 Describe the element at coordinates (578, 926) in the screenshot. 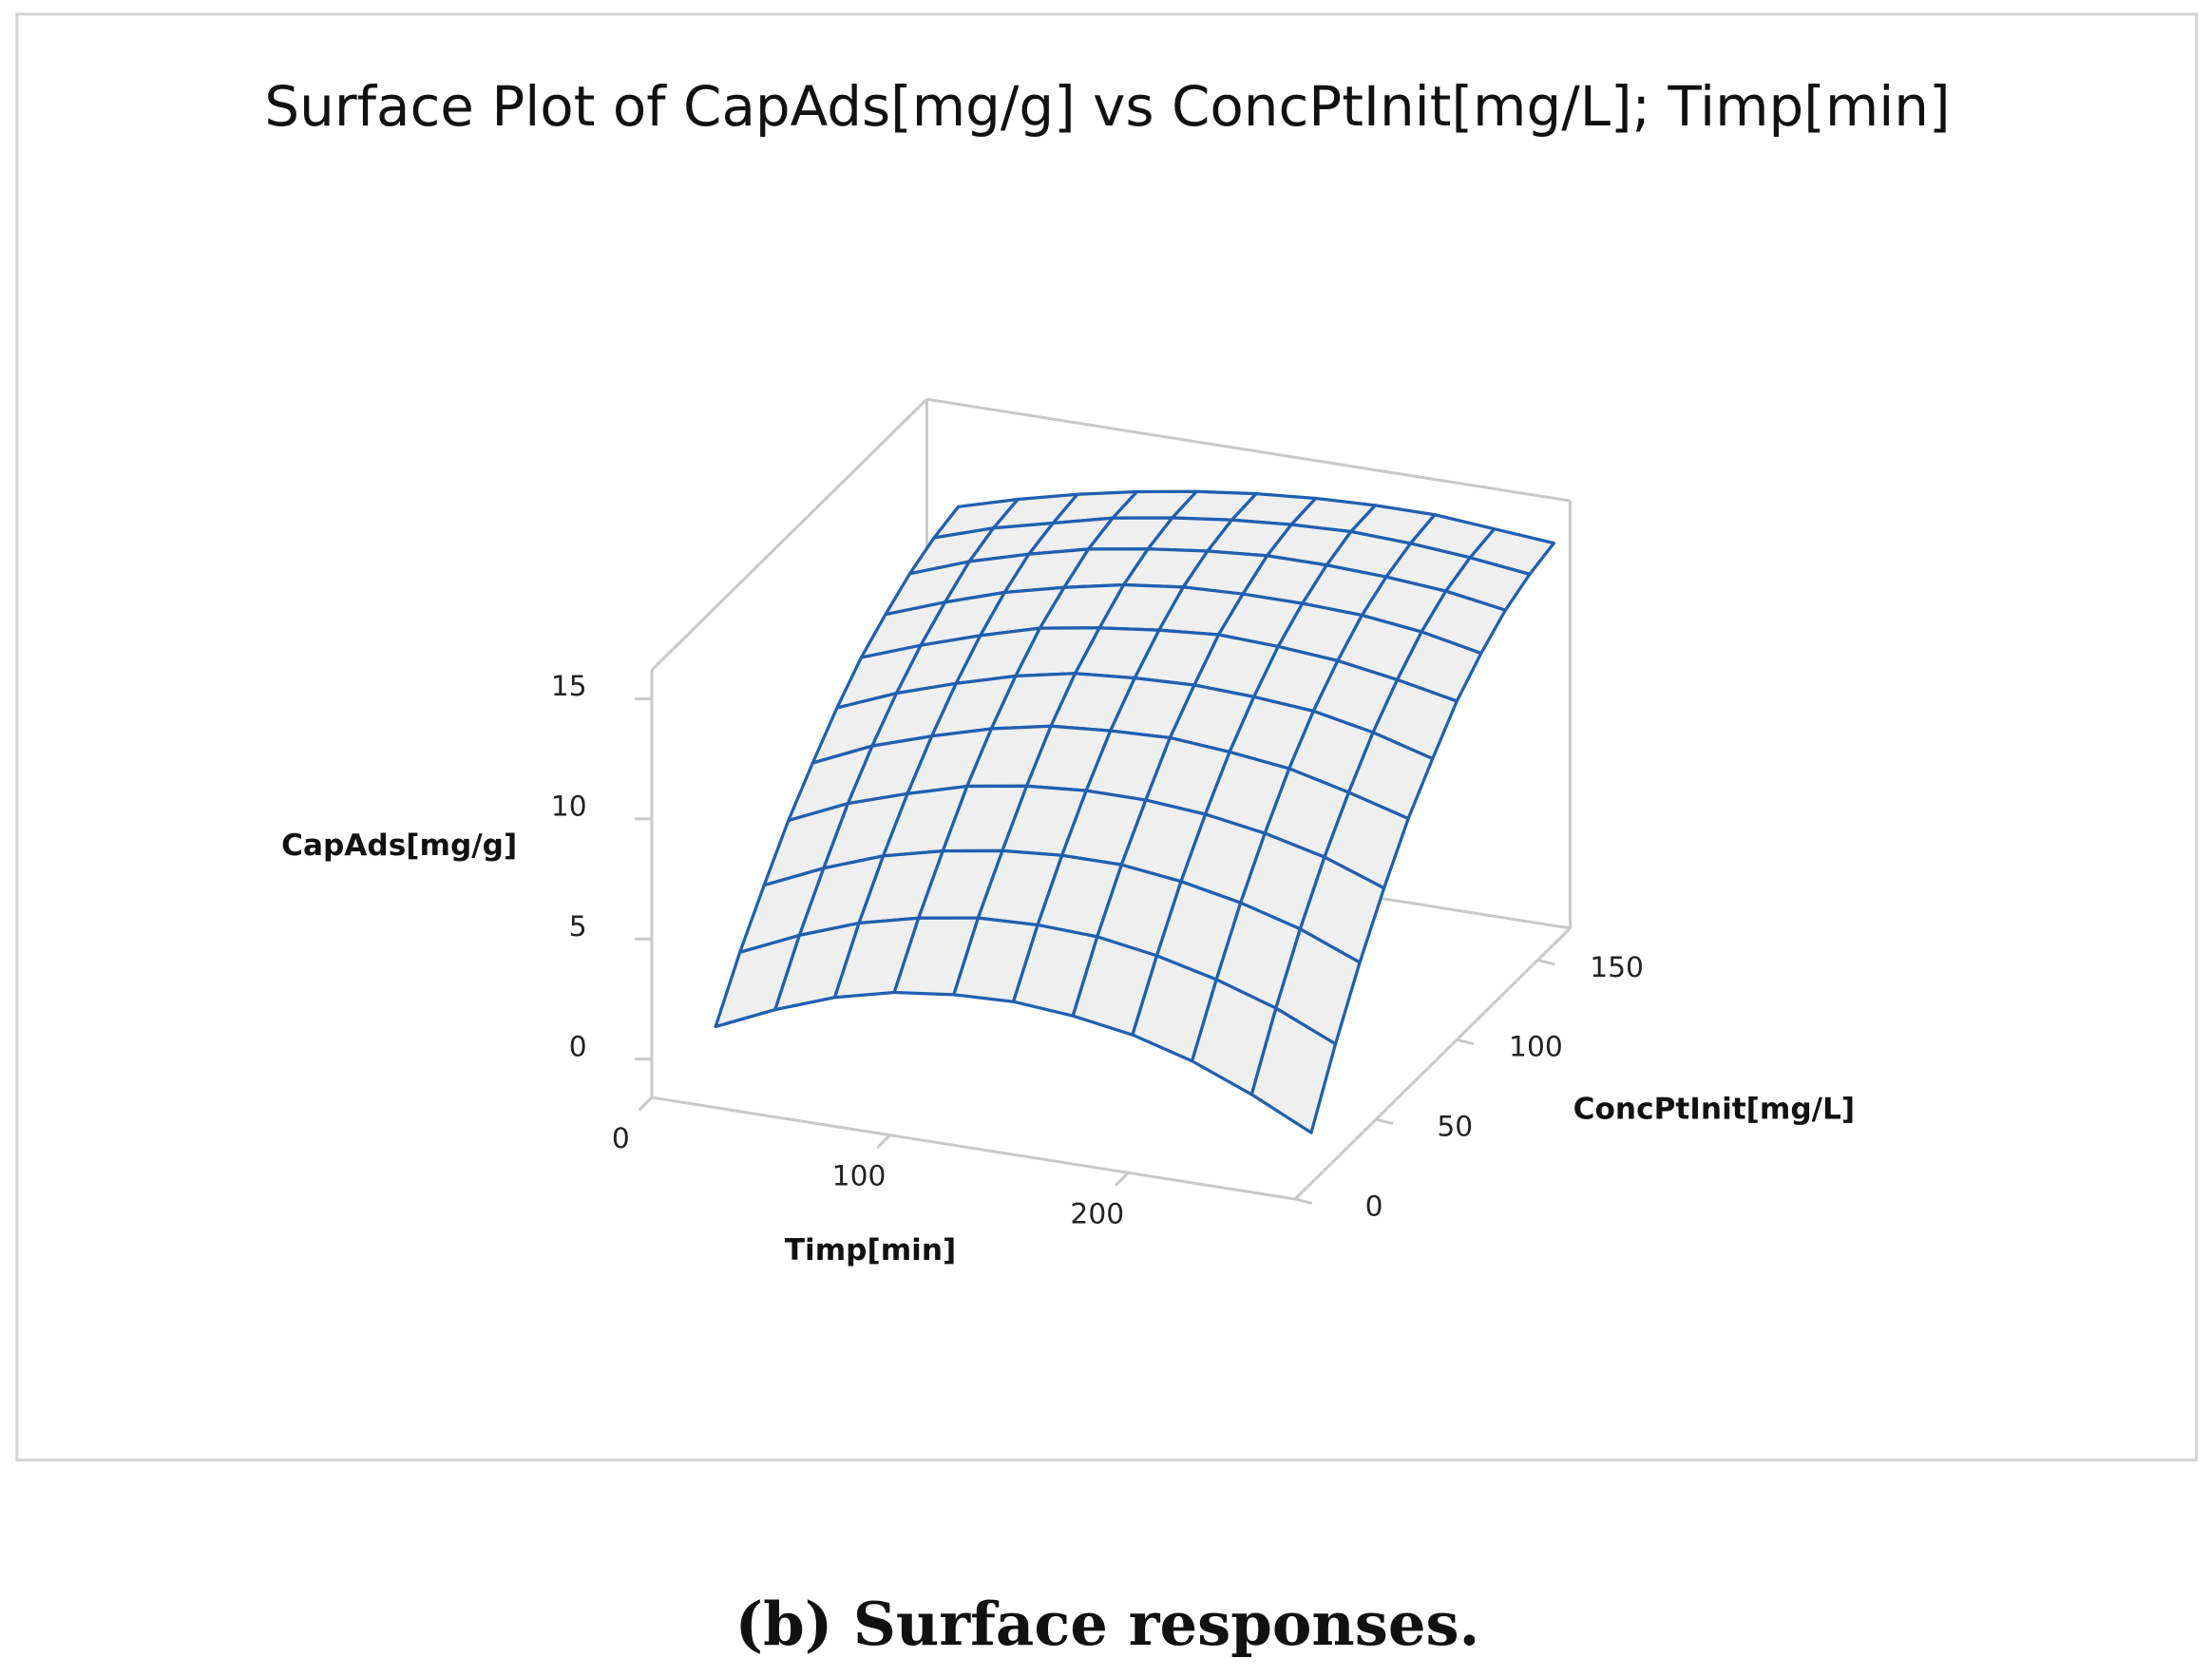

I see `z-tick-label: 5` at that location.